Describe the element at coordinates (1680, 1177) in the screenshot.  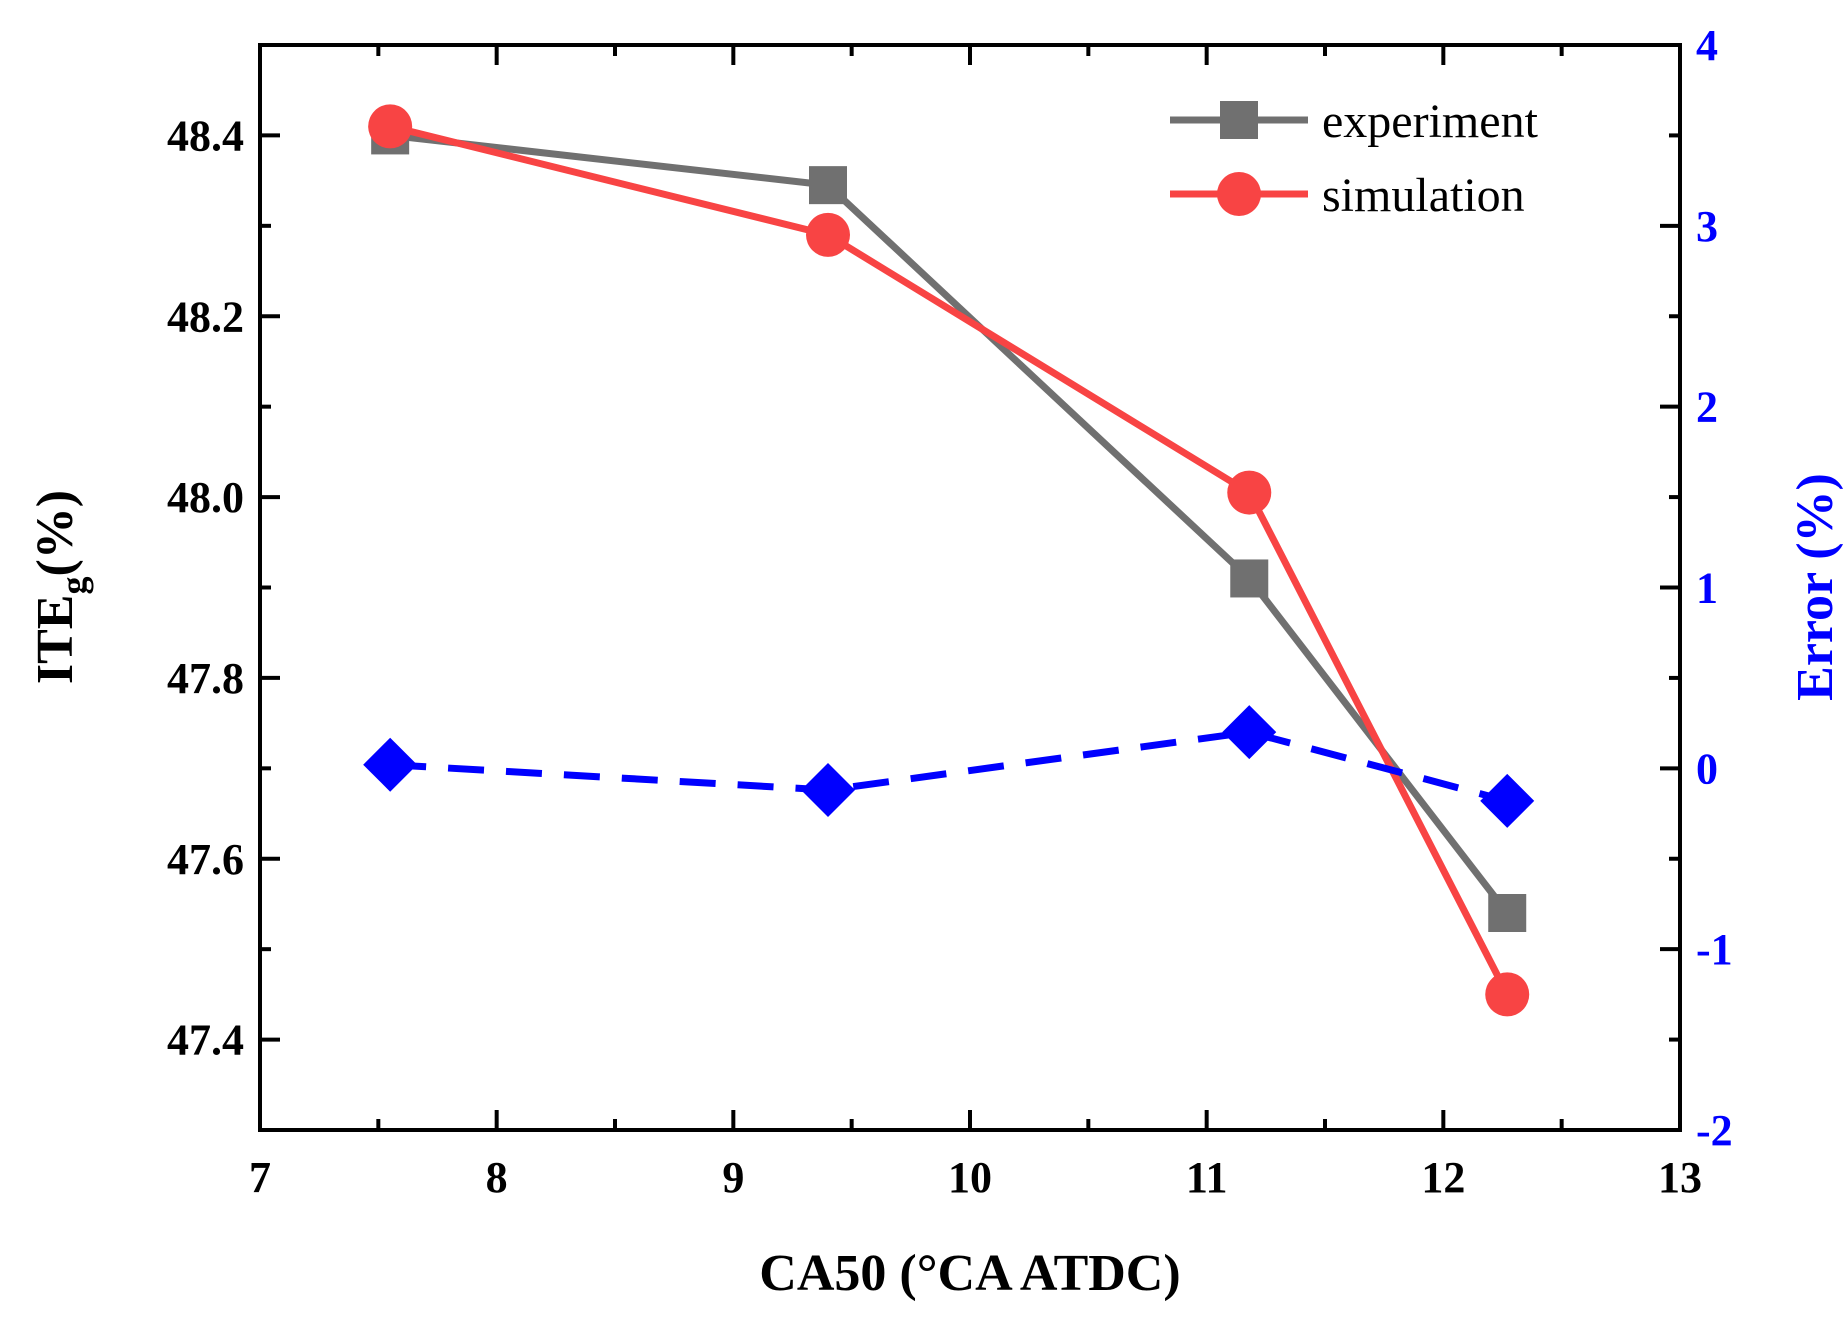
I see `x-tick-label: 13` at that location.